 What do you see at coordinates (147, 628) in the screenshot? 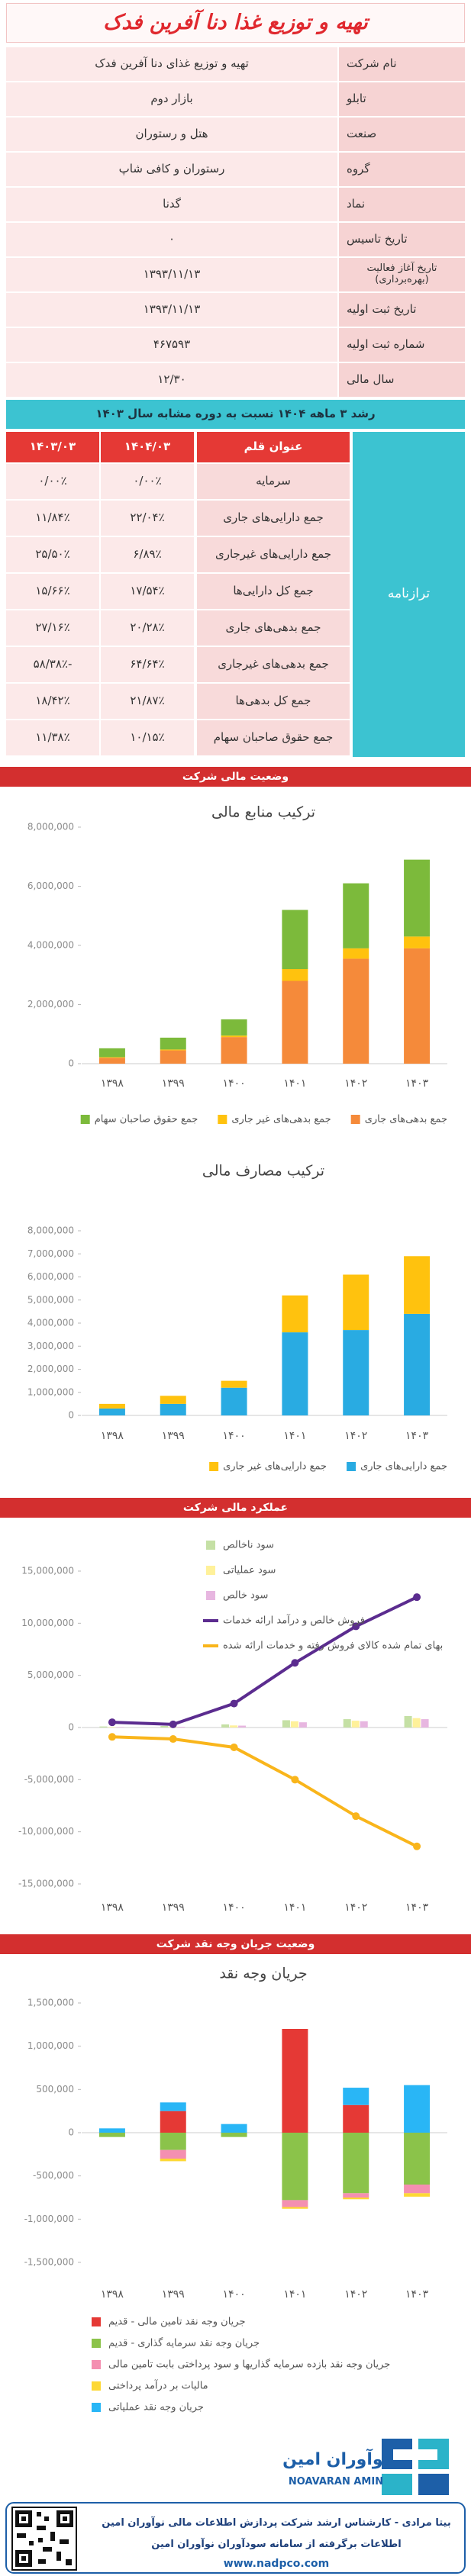
I see `growth-value: ۲۰/۲۸٪` at bounding box center [147, 628].